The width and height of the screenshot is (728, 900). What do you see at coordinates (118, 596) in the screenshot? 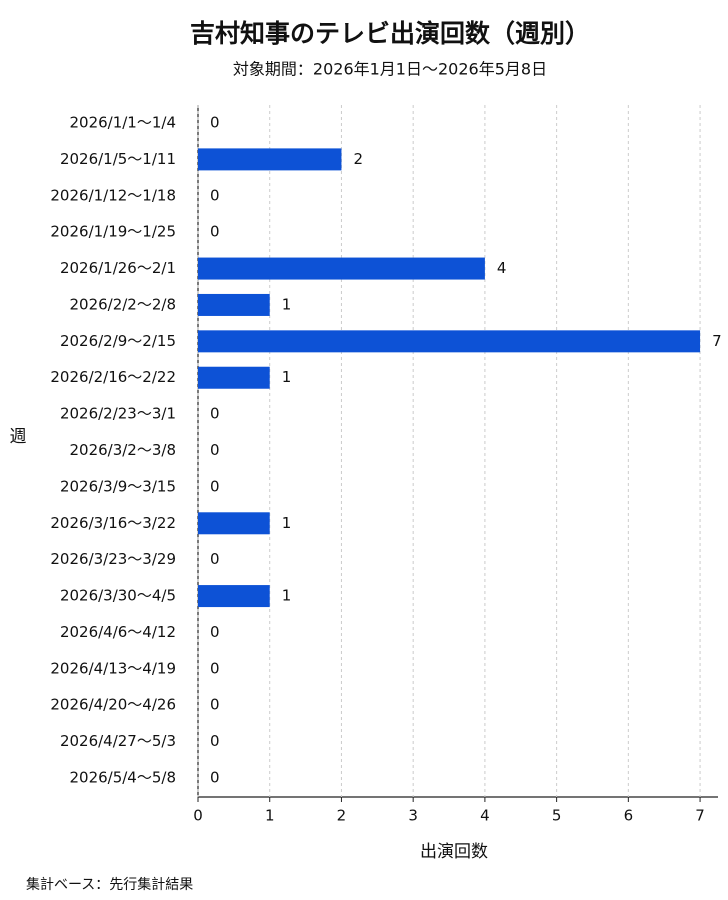
I see `y-tick-label: 2026/3/30〜4/5` at bounding box center [118, 596].